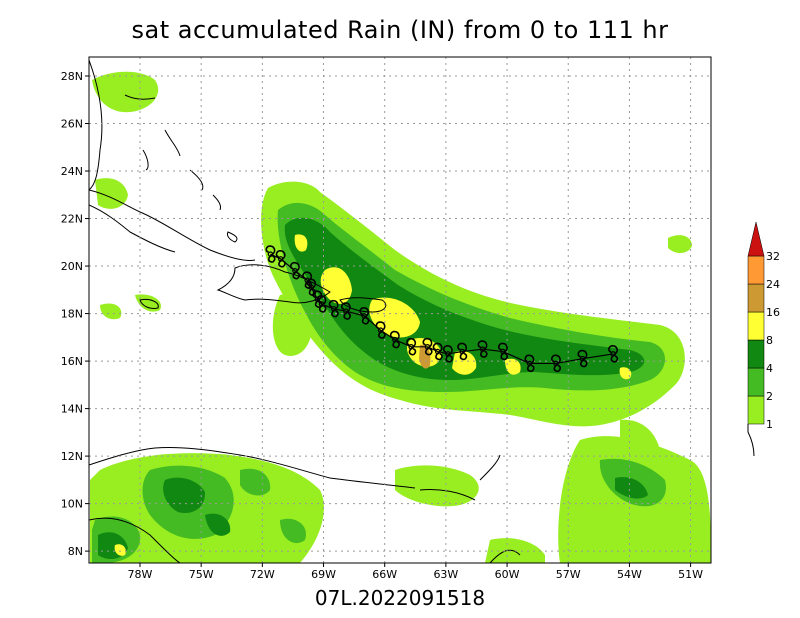 The image size is (800, 618). What do you see at coordinates (773, 312) in the screenshot?
I see `legend-level-label: 16` at bounding box center [773, 312].